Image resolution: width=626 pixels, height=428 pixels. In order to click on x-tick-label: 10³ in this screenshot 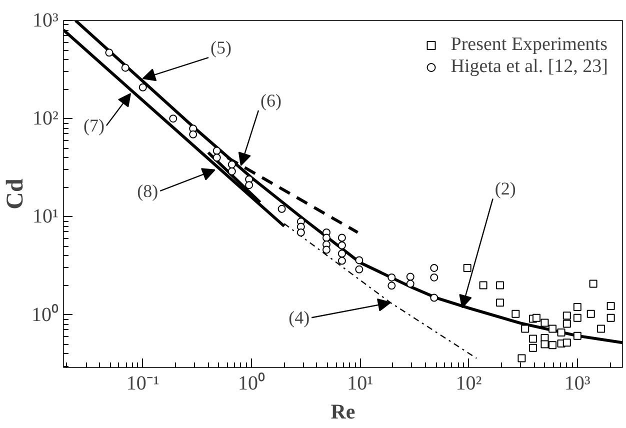, I will do `click(577, 383)`.